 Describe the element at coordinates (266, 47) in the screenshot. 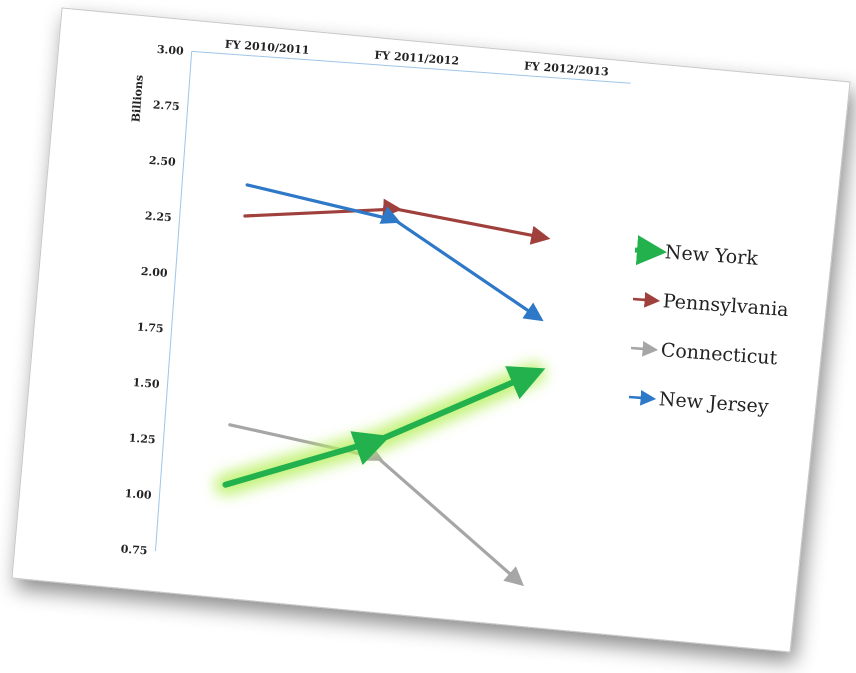

I see `x-category-label: FY 2010/2011` at that location.